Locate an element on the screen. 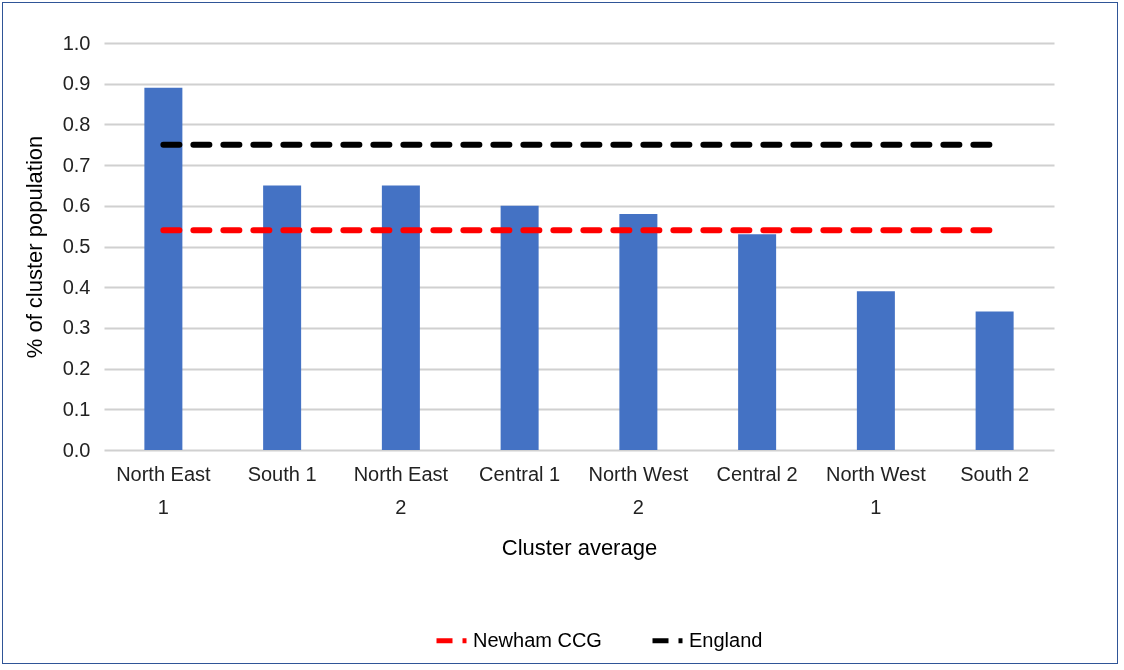 The image size is (1124, 670). x-tick-label: North East 2 is located at coordinates (401, 490).